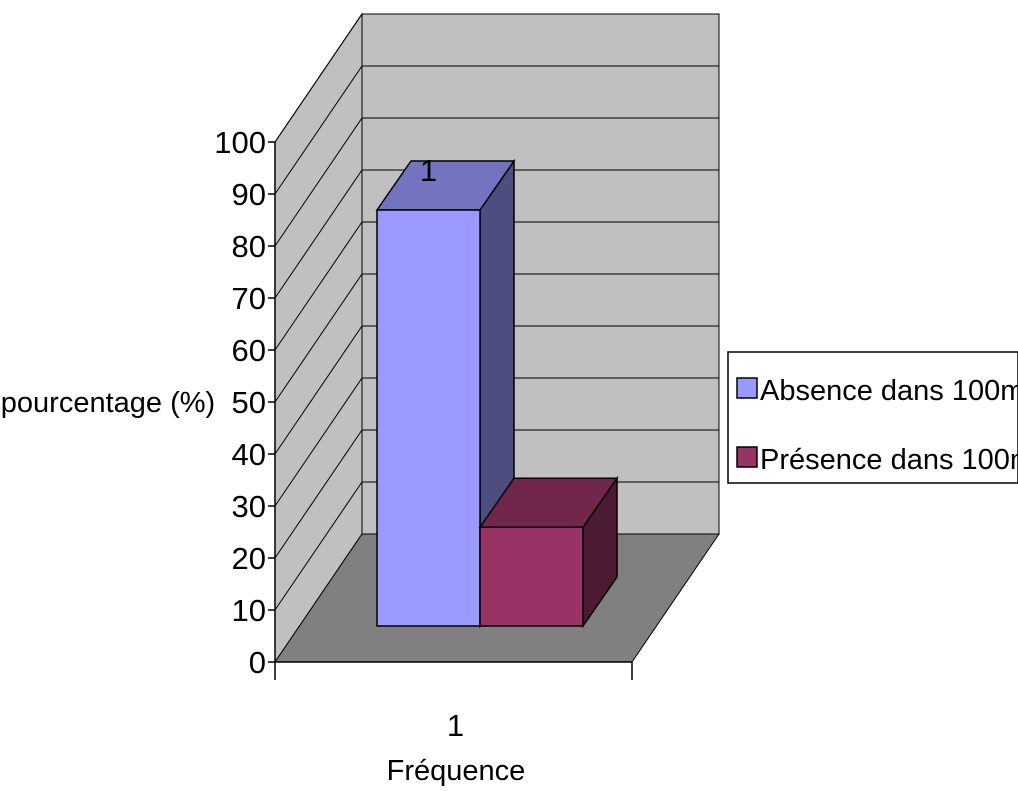  What do you see at coordinates (249, 402) in the screenshot?
I see `y-tick-label: 50` at bounding box center [249, 402].